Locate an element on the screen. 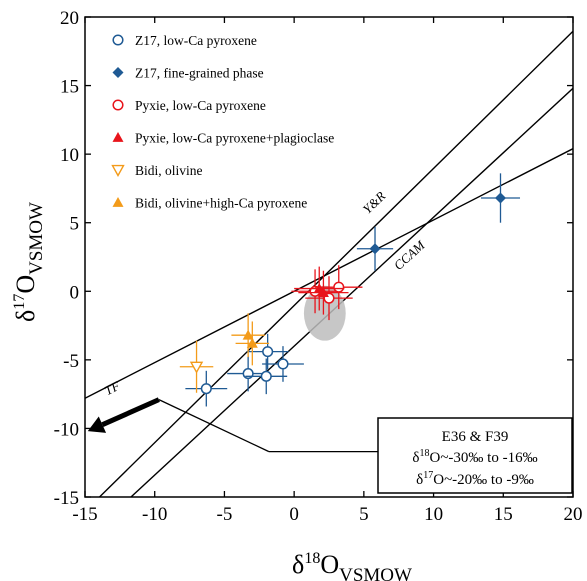  y-tick-label: 0 is located at coordinates (75, 292).